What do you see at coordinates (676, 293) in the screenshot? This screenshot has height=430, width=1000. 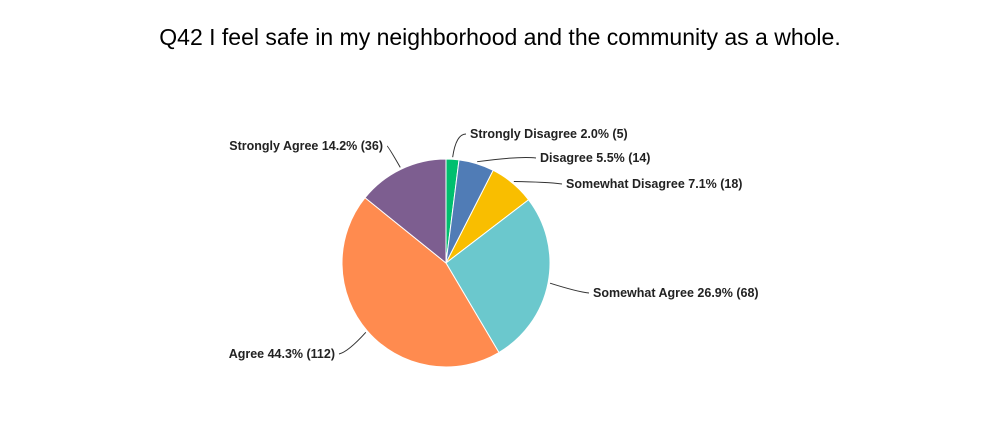 I see `slice-label-somewhat-agree: Somewhat Agree 26.9% (68)` at bounding box center [676, 293].